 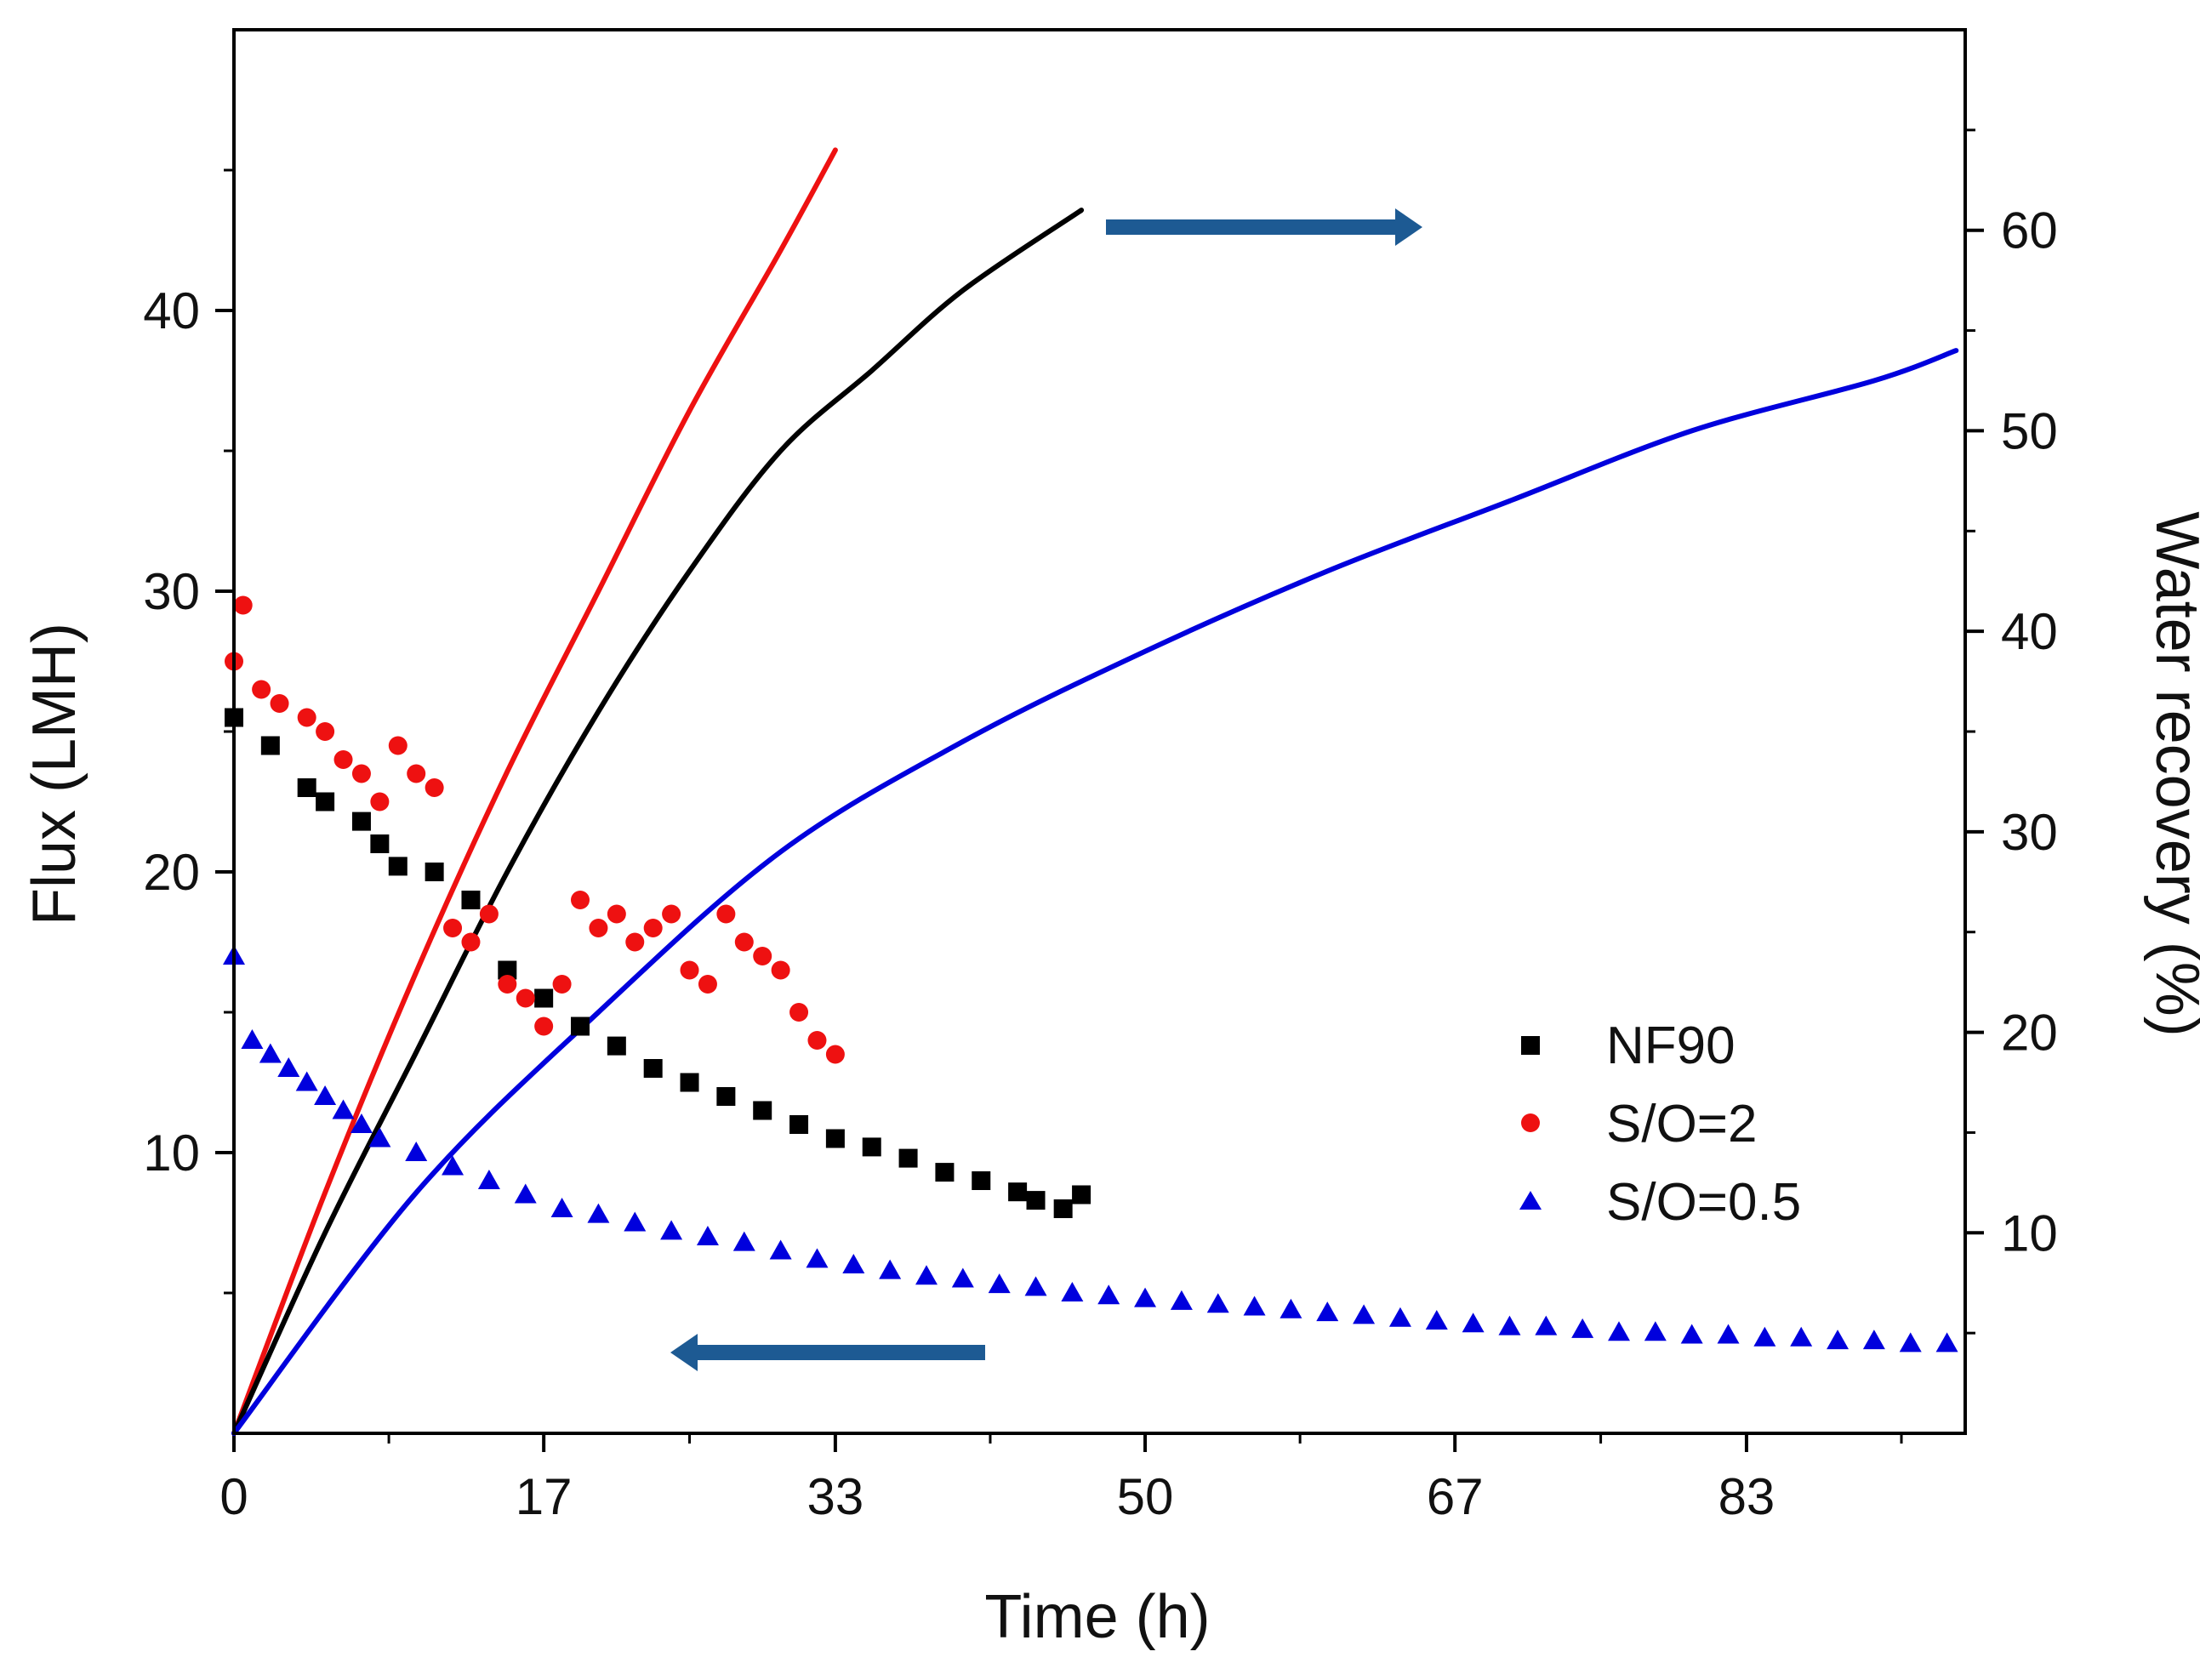 I want to click on y-tick-label: 20, so click(x=171, y=872).